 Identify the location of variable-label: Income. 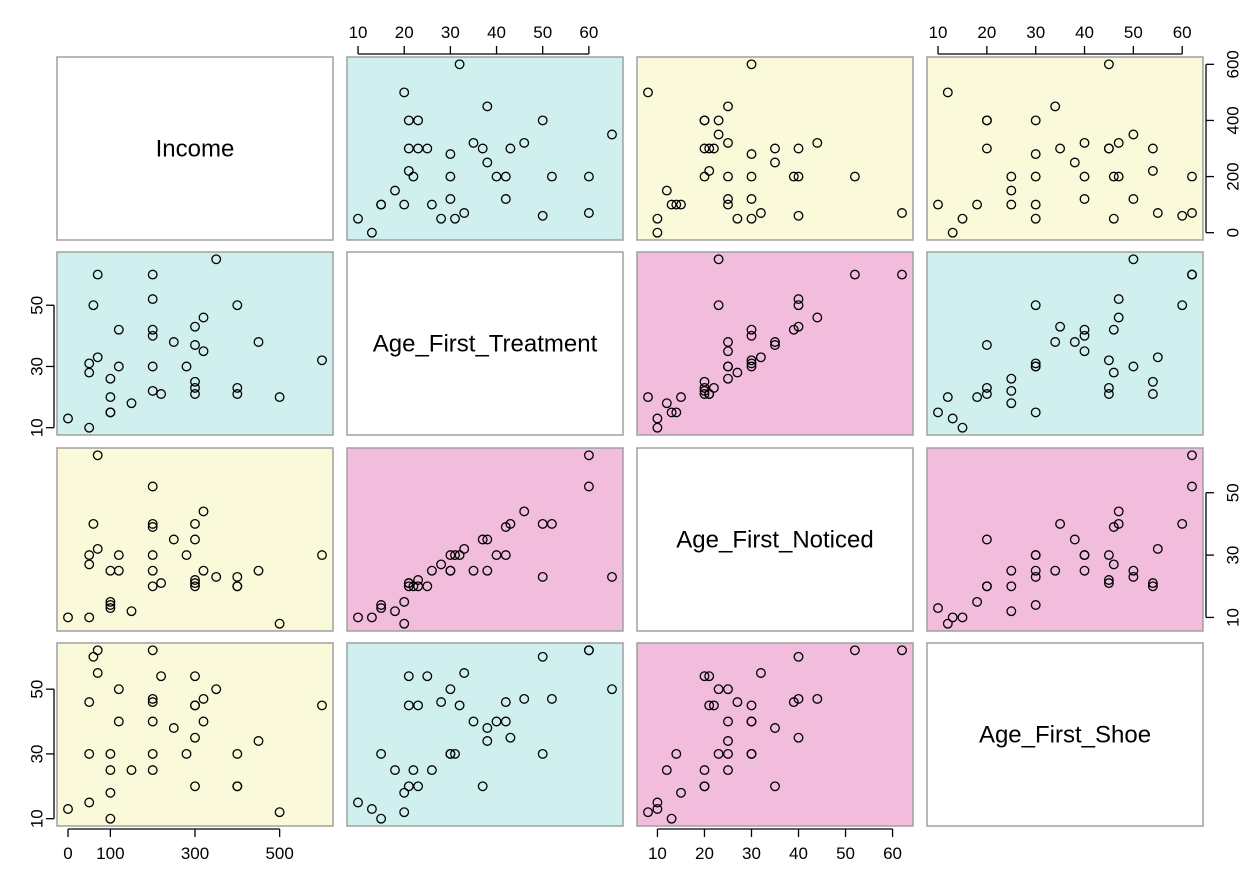
(195, 149).